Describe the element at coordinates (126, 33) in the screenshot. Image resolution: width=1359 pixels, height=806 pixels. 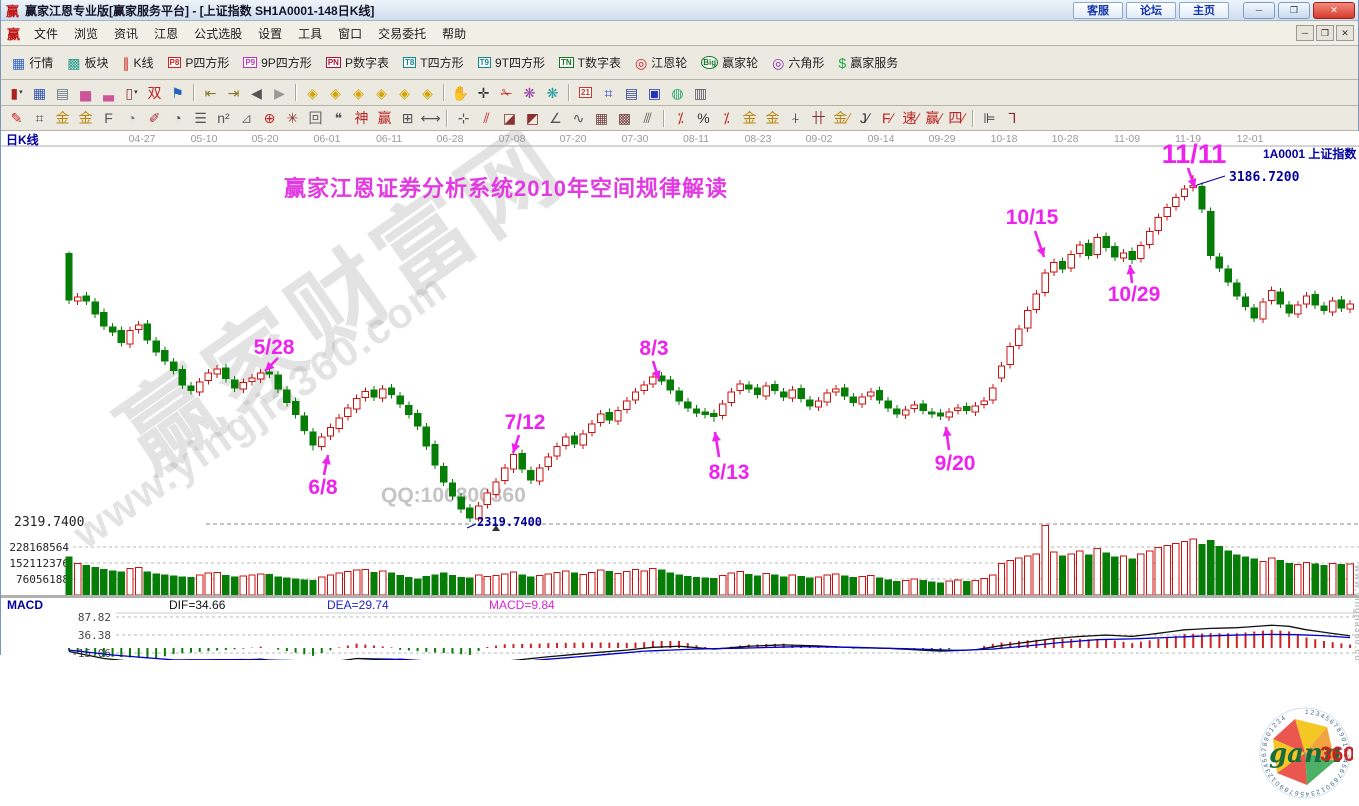
I see `menu-item-3: 资讯` at that location.